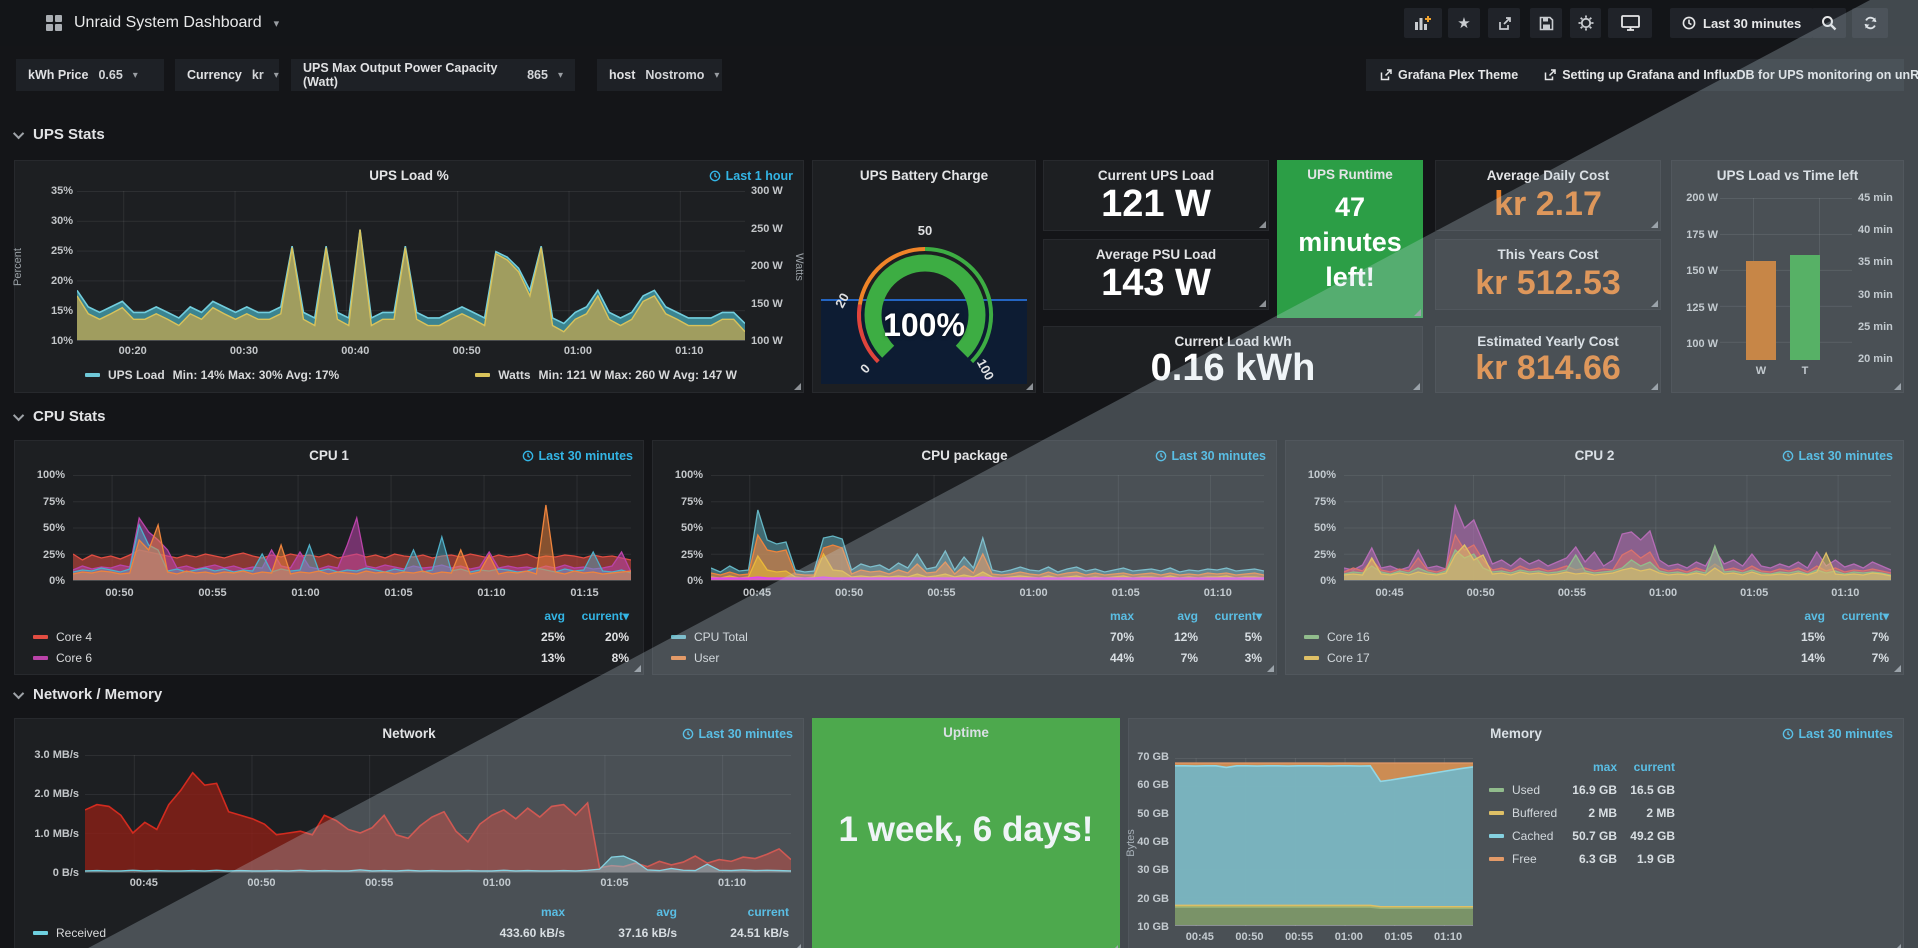 This screenshot has height=948, width=1918. Describe the element at coordinates (606, 375) in the screenshot. I see `legend-item: Watts Min: 121 W Max: 260 W Avg: 147 W` at that location.